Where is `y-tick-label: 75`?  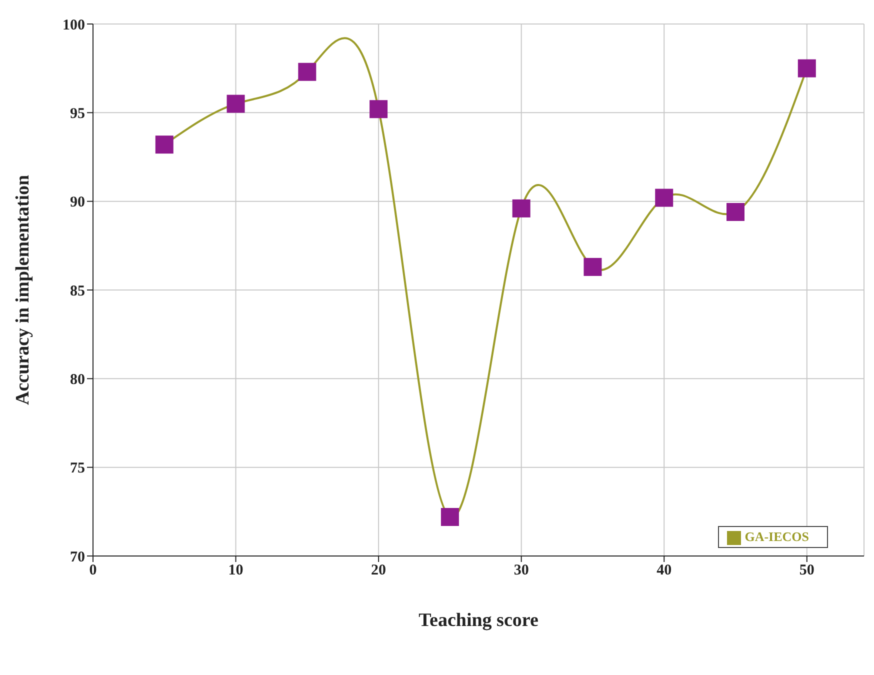 y-tick-label: 75 is located at coordinates (77, 468).